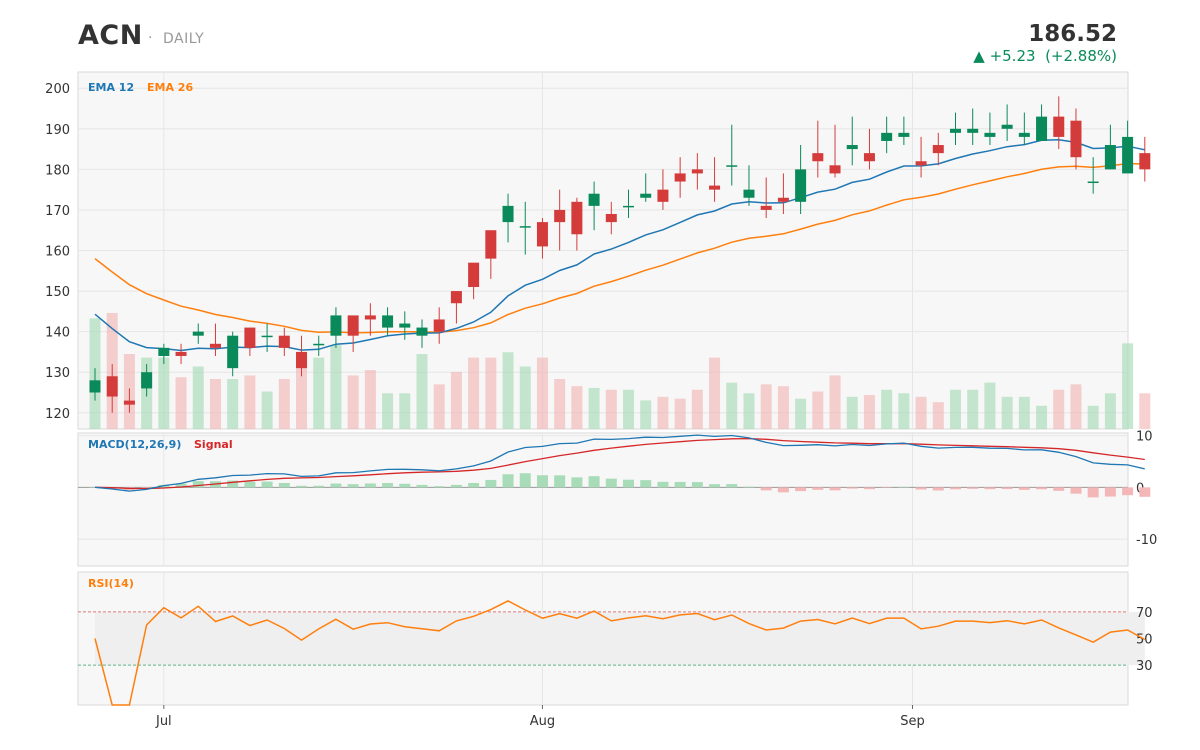 The image size is (1200, 750). What do you see at coordinates (57, 333) in the screenshot?
I see `price-tick-label: 140` at bounding box center [57, 333].